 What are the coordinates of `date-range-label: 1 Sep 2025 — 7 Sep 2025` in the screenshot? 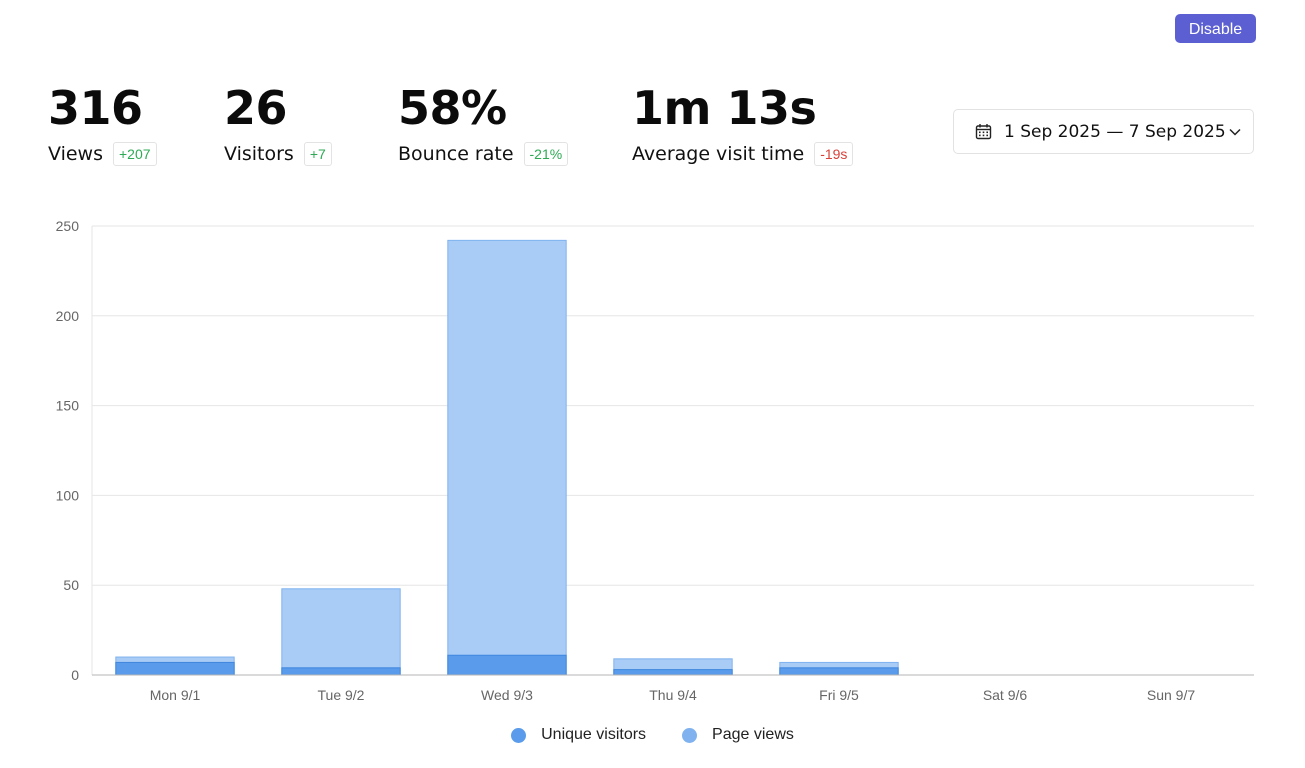 It's located at (1115, 131).